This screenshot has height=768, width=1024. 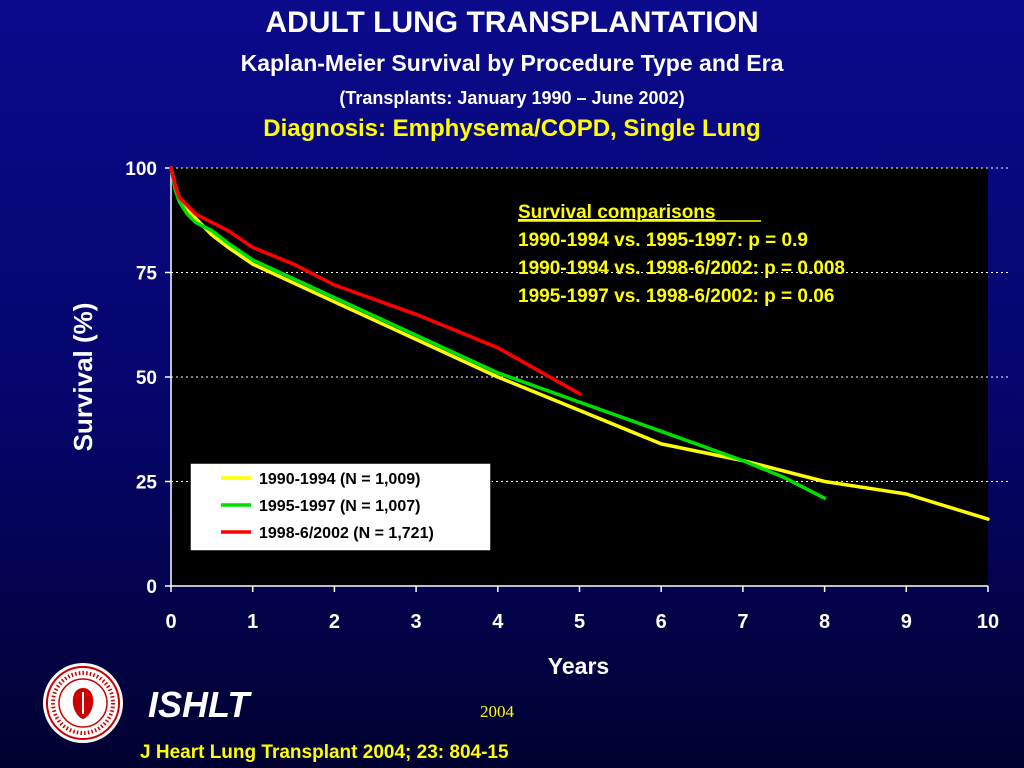 What do you see at coordinates (663, 240) in the screenshot?
I see `annotation-line-0: 1990-1994 vs. 1995-1997: p = 0.9` at bounding box center [663, 240].